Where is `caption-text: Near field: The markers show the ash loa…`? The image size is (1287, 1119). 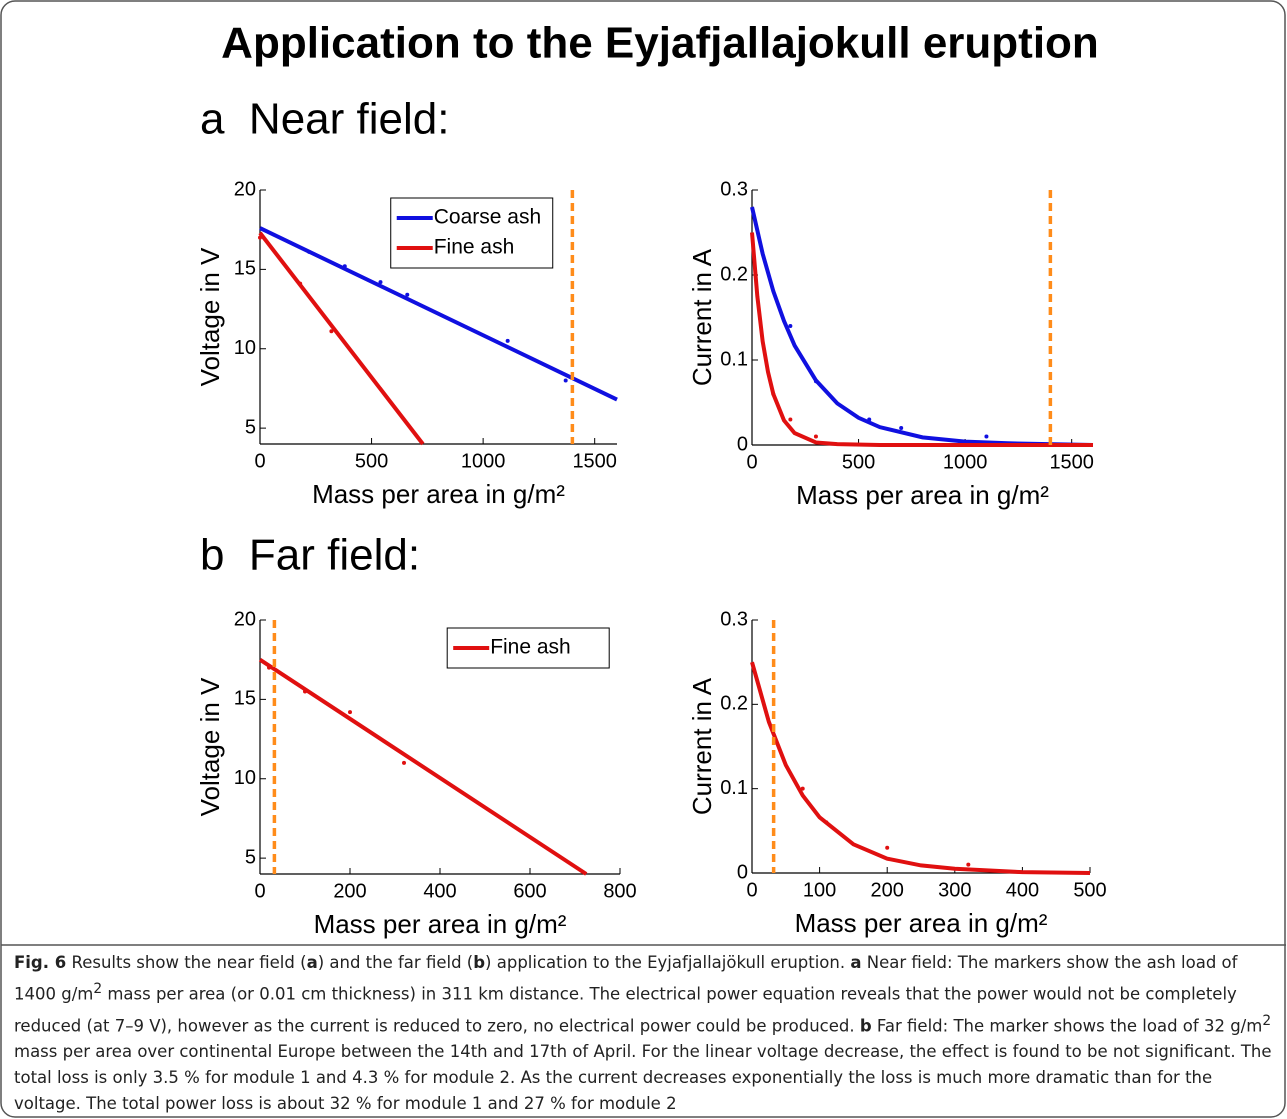 caption-text: Near field: The markers show the ash loa… is located at coordinates (626, 978).